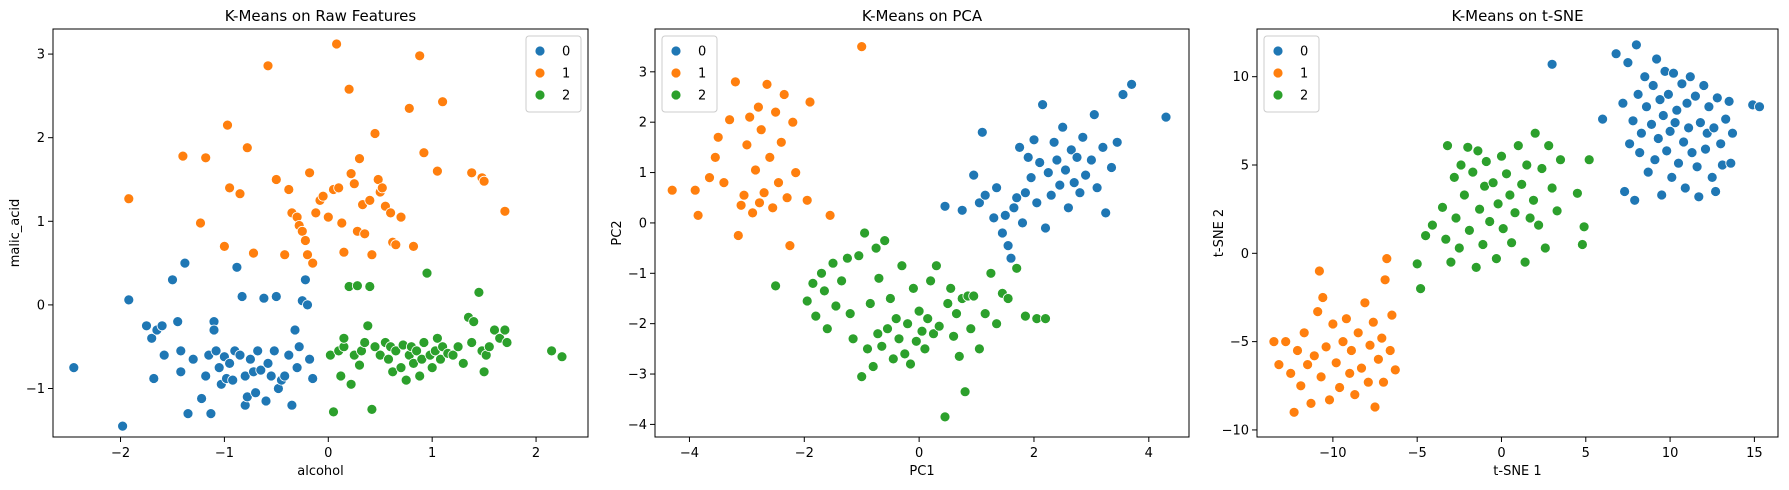 This screenshot has height=490, width=1789. I want to click on legend-box, so click(553, 74).